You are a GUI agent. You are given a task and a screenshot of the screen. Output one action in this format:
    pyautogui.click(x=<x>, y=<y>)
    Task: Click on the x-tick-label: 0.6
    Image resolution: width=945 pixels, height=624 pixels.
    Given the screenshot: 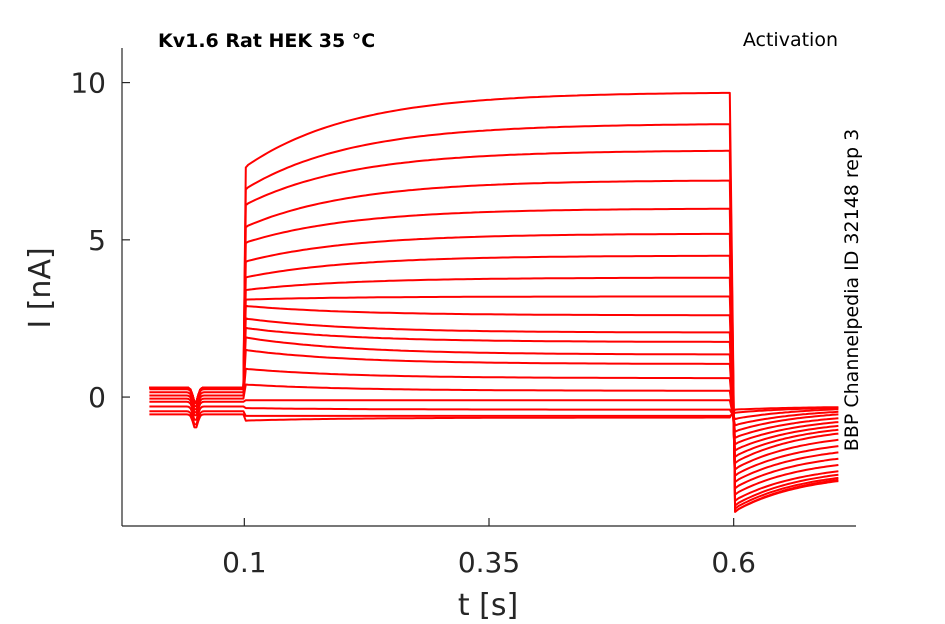 What is the action you would take?
    pyautogui.click(x=733, y=562)
    